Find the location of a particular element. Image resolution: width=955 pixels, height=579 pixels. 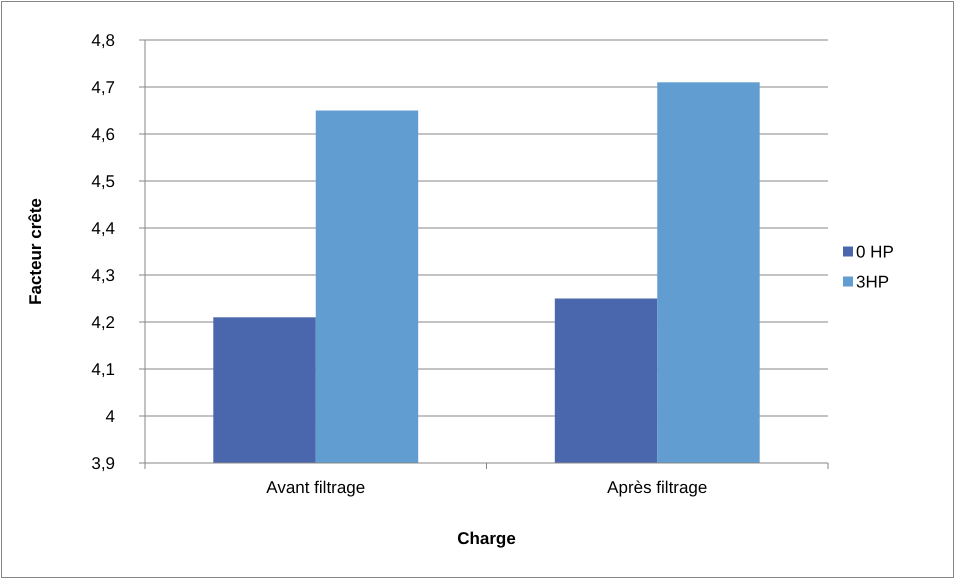

x-tick-label: Avant filtrage is located at coordinates (316, 487).